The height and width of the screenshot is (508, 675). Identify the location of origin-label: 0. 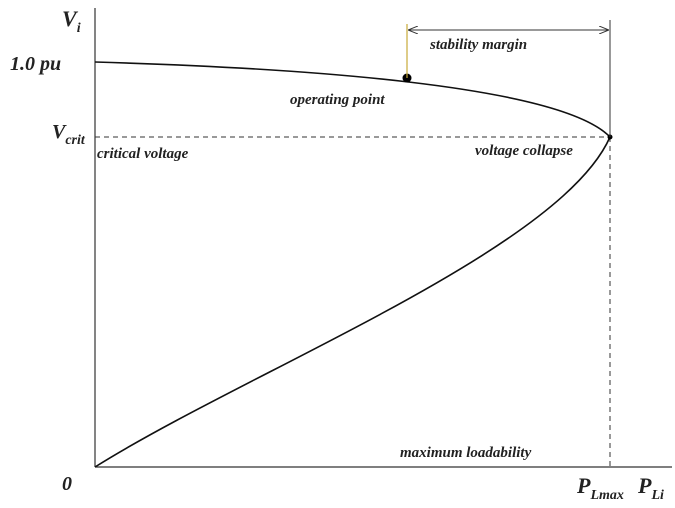
(67, 484).